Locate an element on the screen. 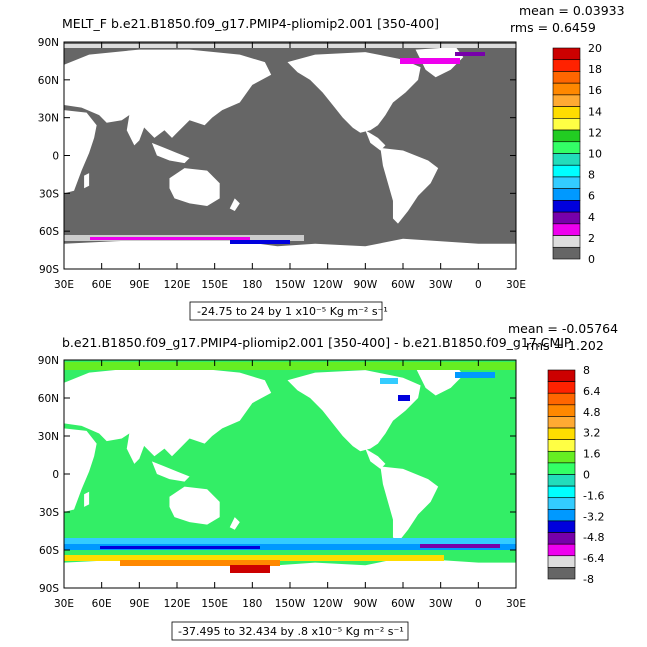 The height and width of the screenshot is (647, 647). colorbar-label: 6 is located at coordinates (591, 196).